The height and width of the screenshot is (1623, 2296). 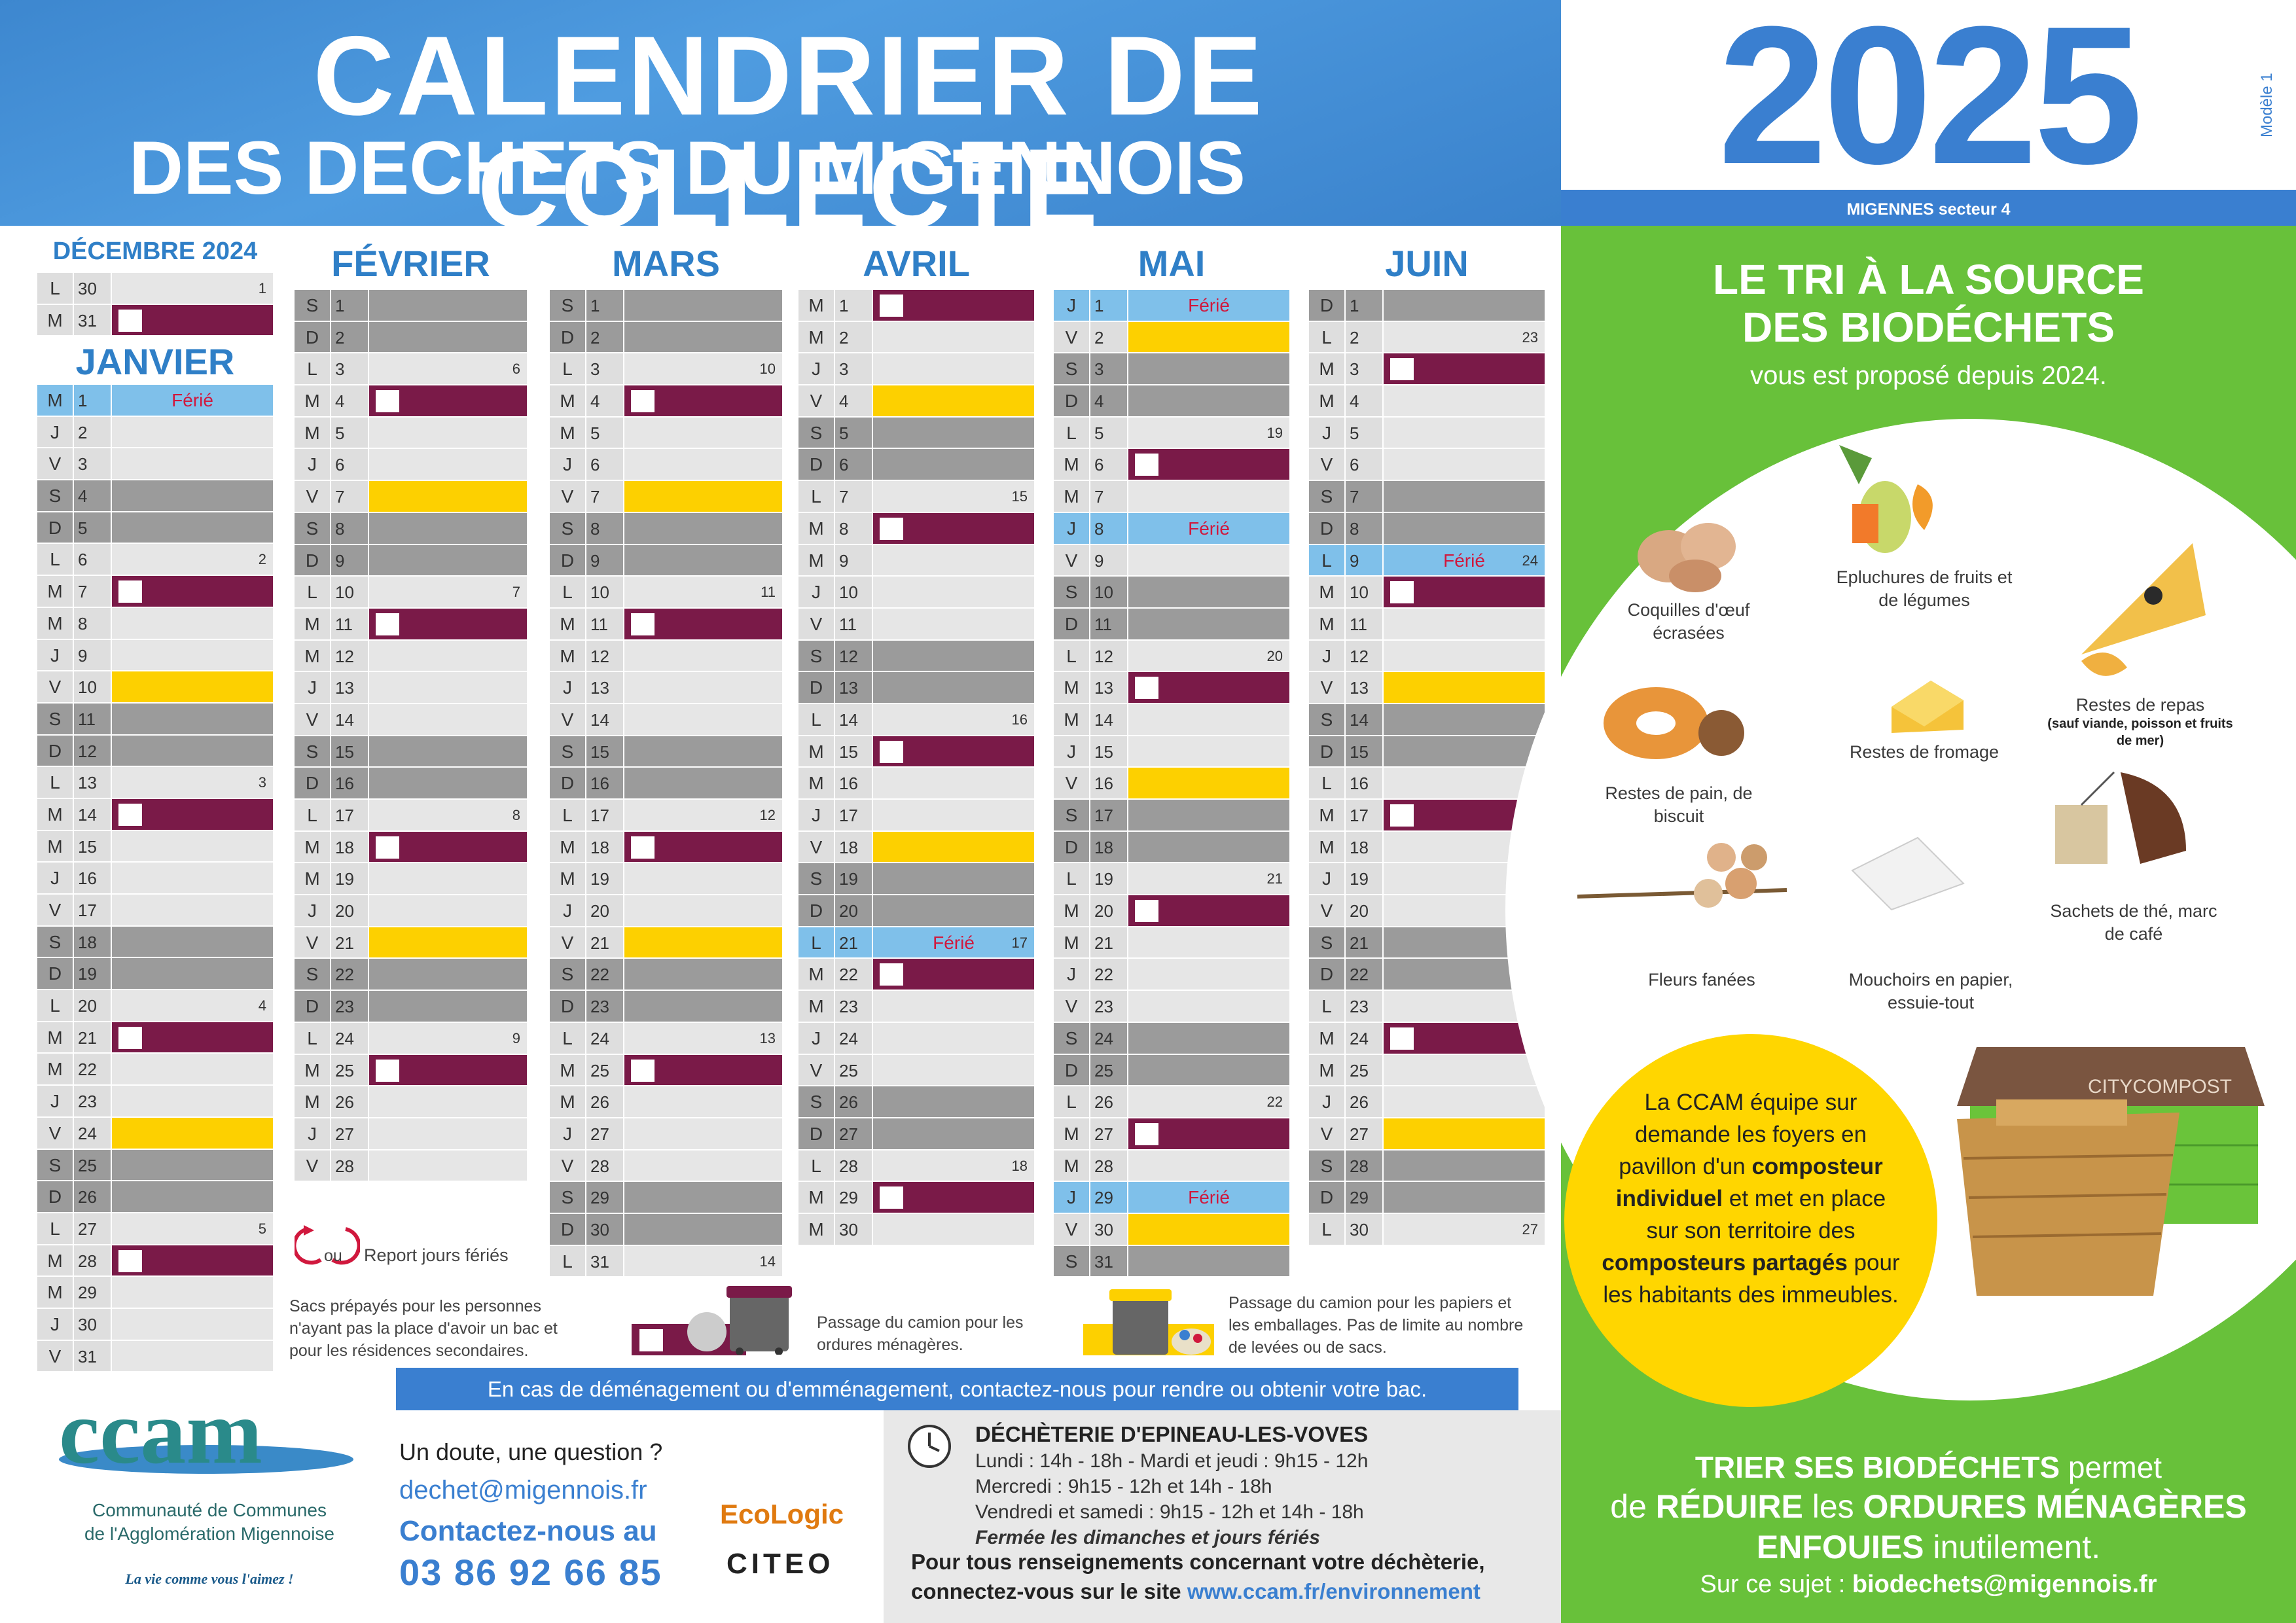 I want to click on day-row: S 29, so click(x=666, y=1198).